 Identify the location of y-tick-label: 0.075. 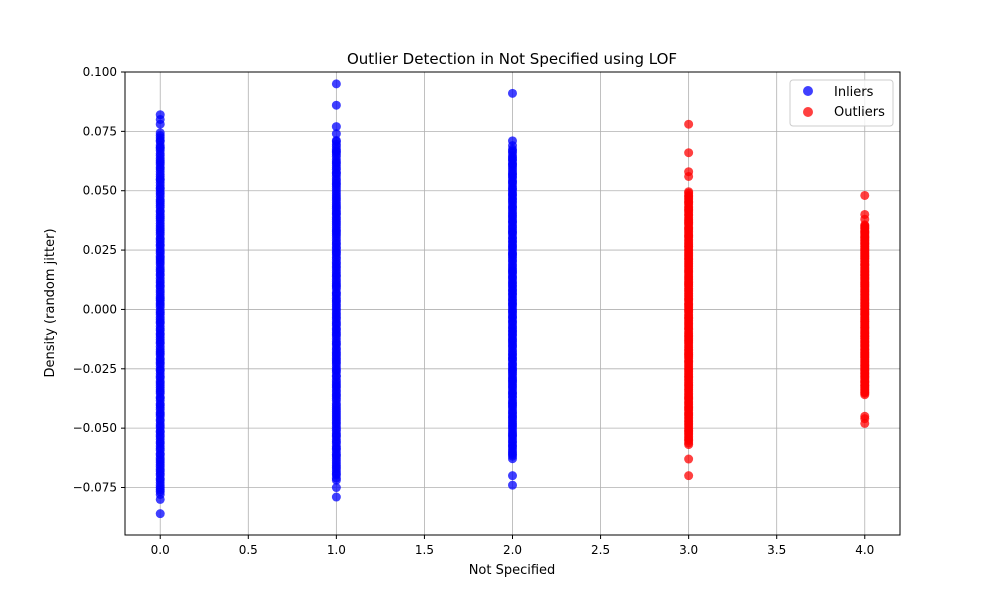
(100, 131).